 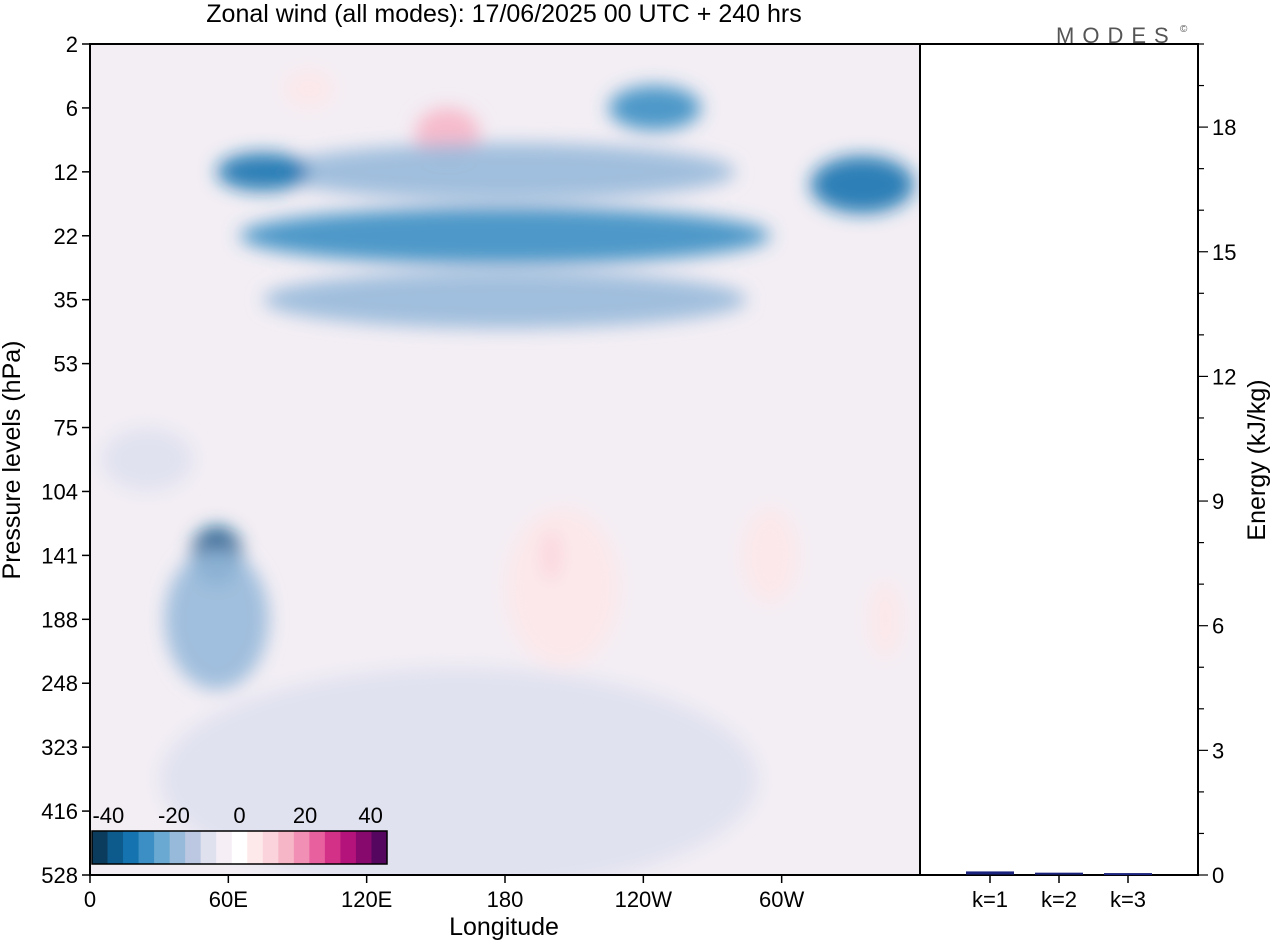 What do you see at coordinates (644, 899) in the screenshot?
I see `x-tick-label: 120W` at bounding box center [644, 899].